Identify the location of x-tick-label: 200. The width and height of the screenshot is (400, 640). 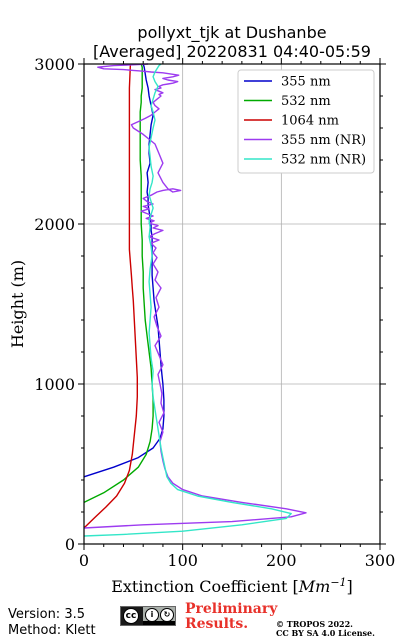
(281, 560).